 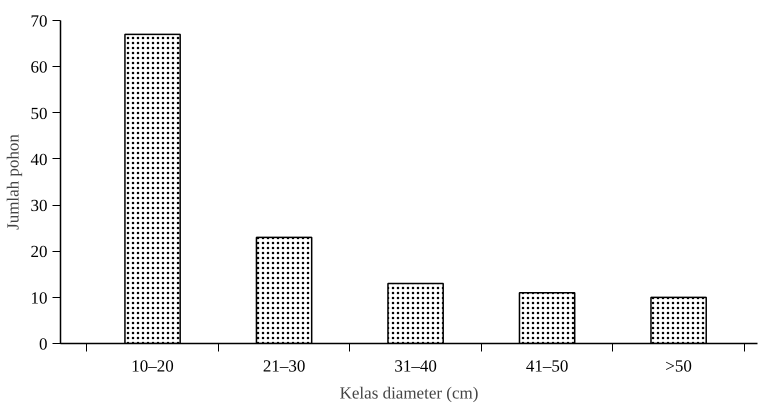 I want to click on y-tick-label: 10, so click(x=39, y=298).